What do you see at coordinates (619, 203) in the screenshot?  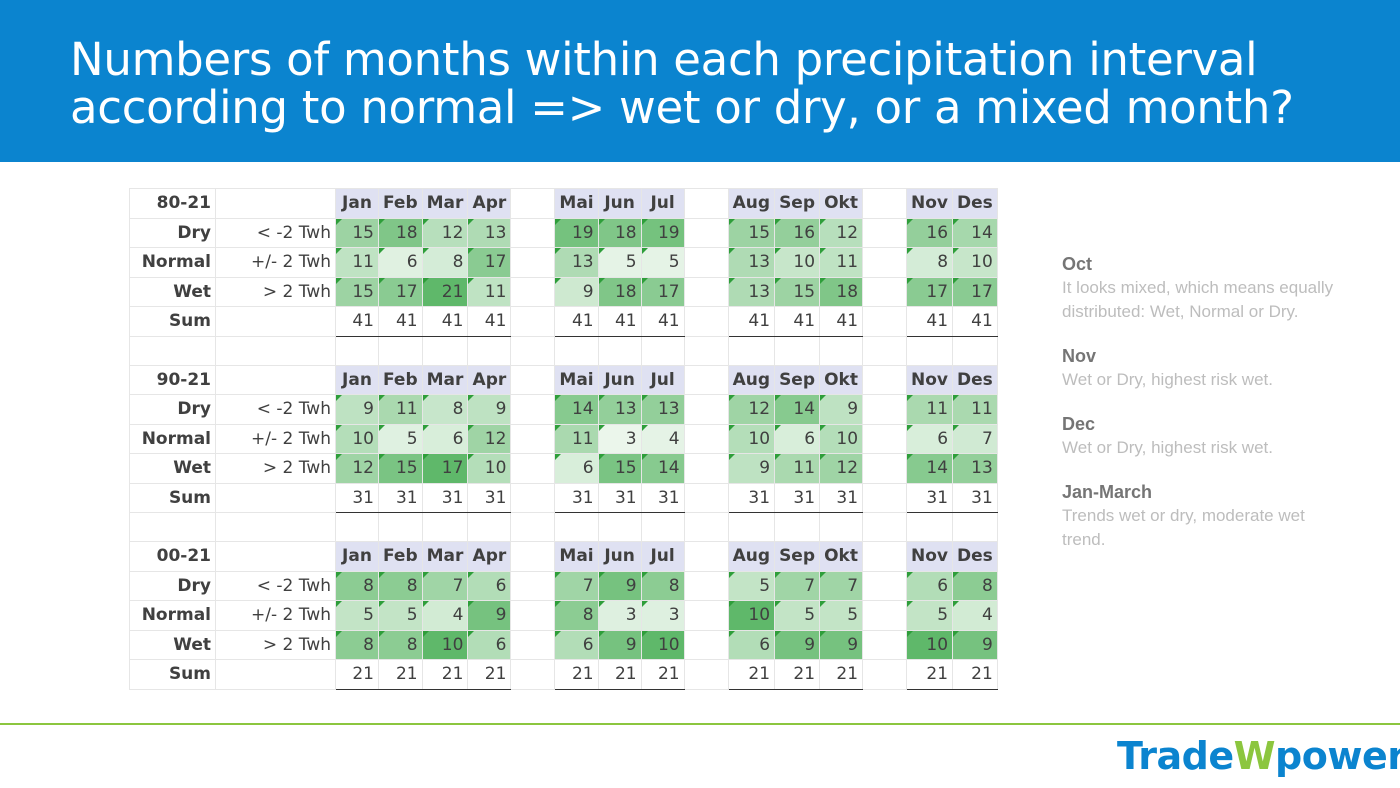 I see `month-header: Jun` at bounding box center [619, 203].